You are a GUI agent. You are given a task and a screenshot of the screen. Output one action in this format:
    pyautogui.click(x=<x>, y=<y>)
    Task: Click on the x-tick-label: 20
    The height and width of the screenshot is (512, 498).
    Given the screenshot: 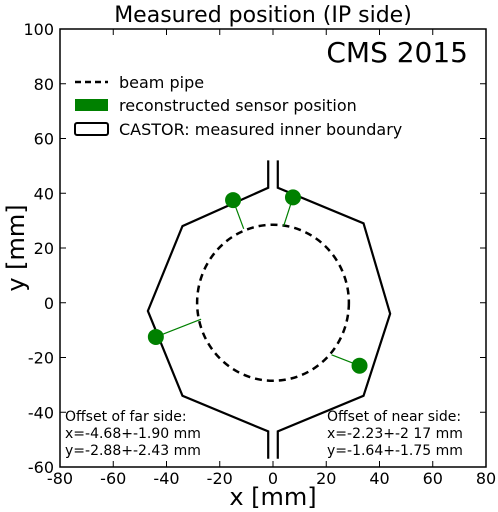 What is the action you would take?
    pyautogui.click(x=326, y=478)
    